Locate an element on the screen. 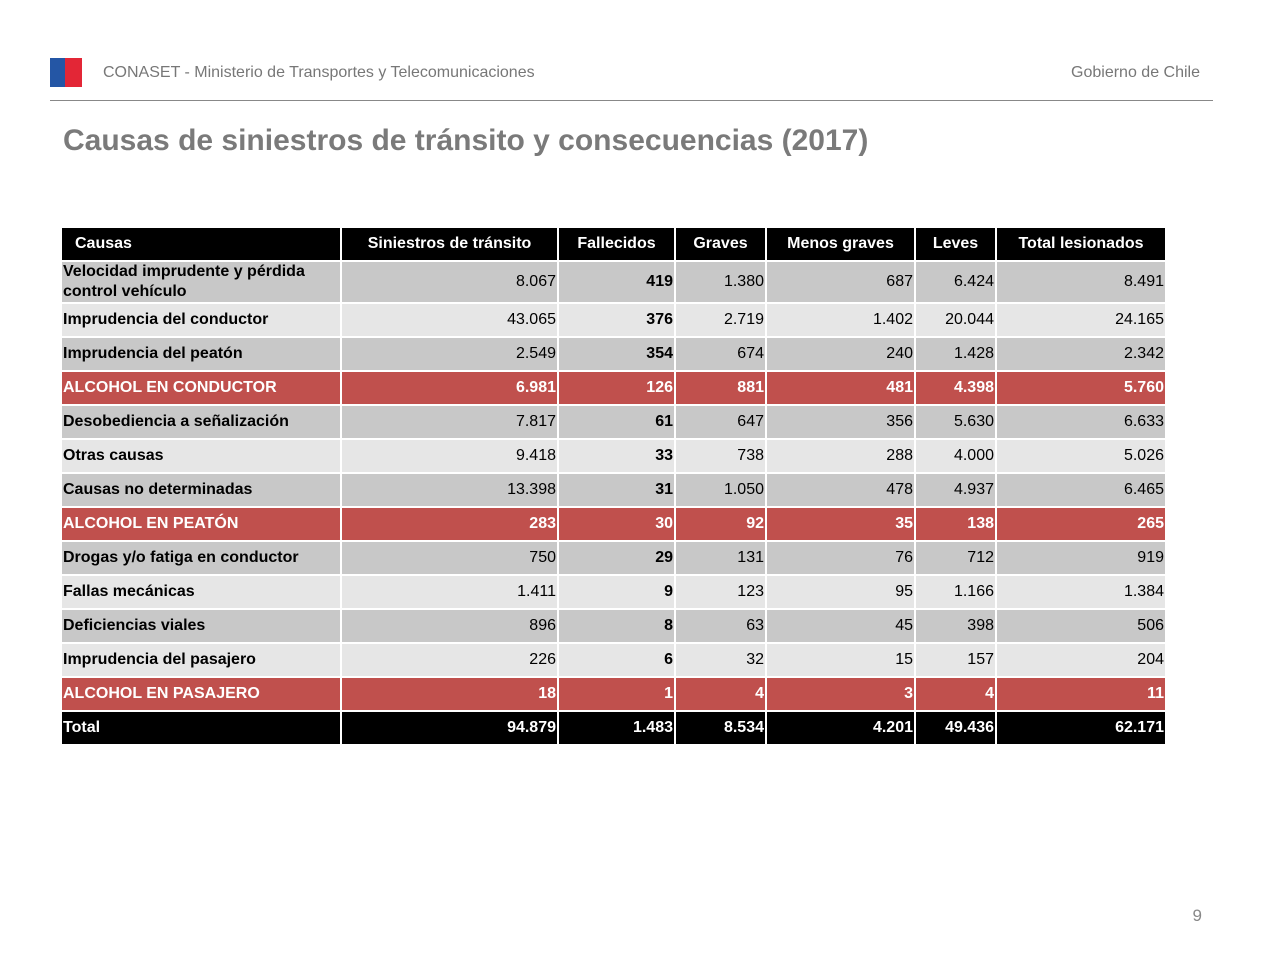 This screenshot has width=1280, height=960. value-cell: 76 is located at coordinates (840, 558).